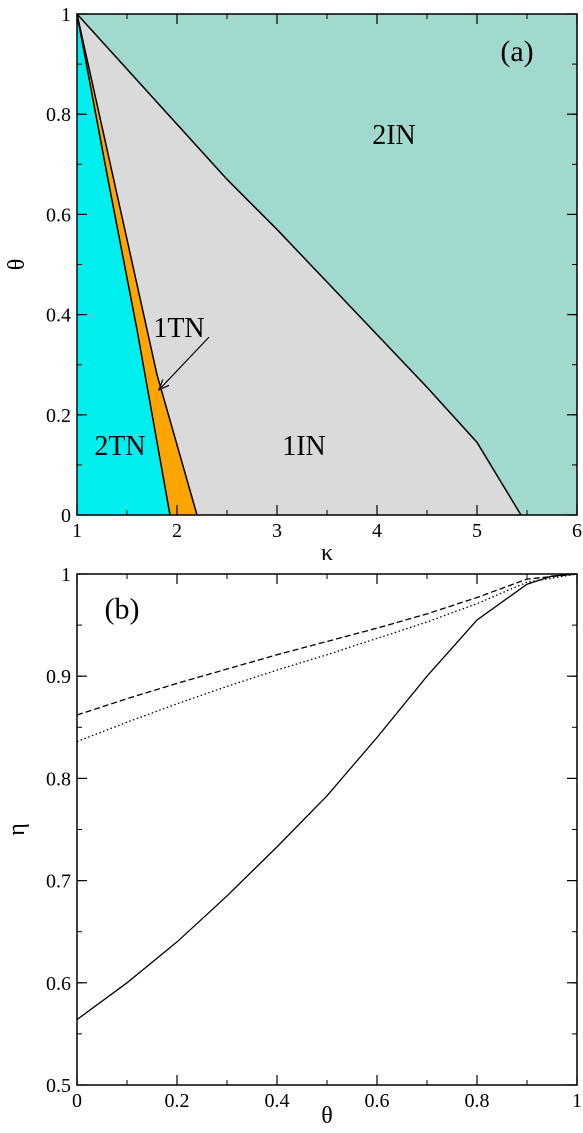  I want to click on y-tick-label: 0.7, so click(58, 882).